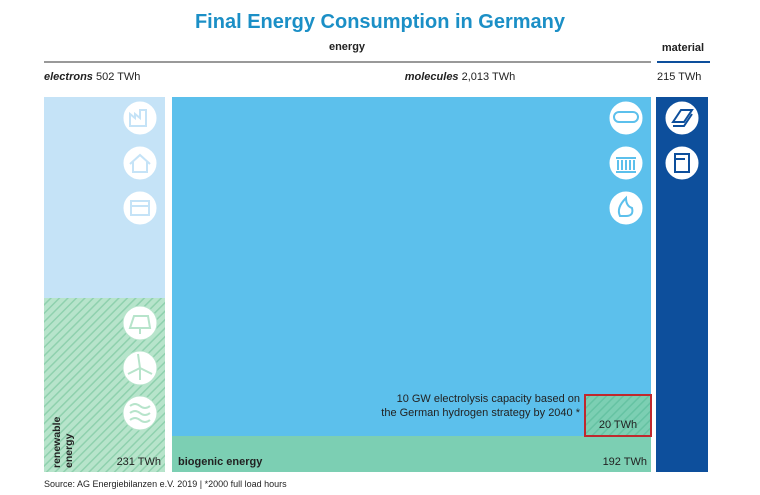 The width and height of the screenshot is (760, 495). What do you see at coordinates (480, 413) in the screenshot?
I see `note-line2: the German hydrogen strategy by 2040 *` at bounding box center [480, 413].